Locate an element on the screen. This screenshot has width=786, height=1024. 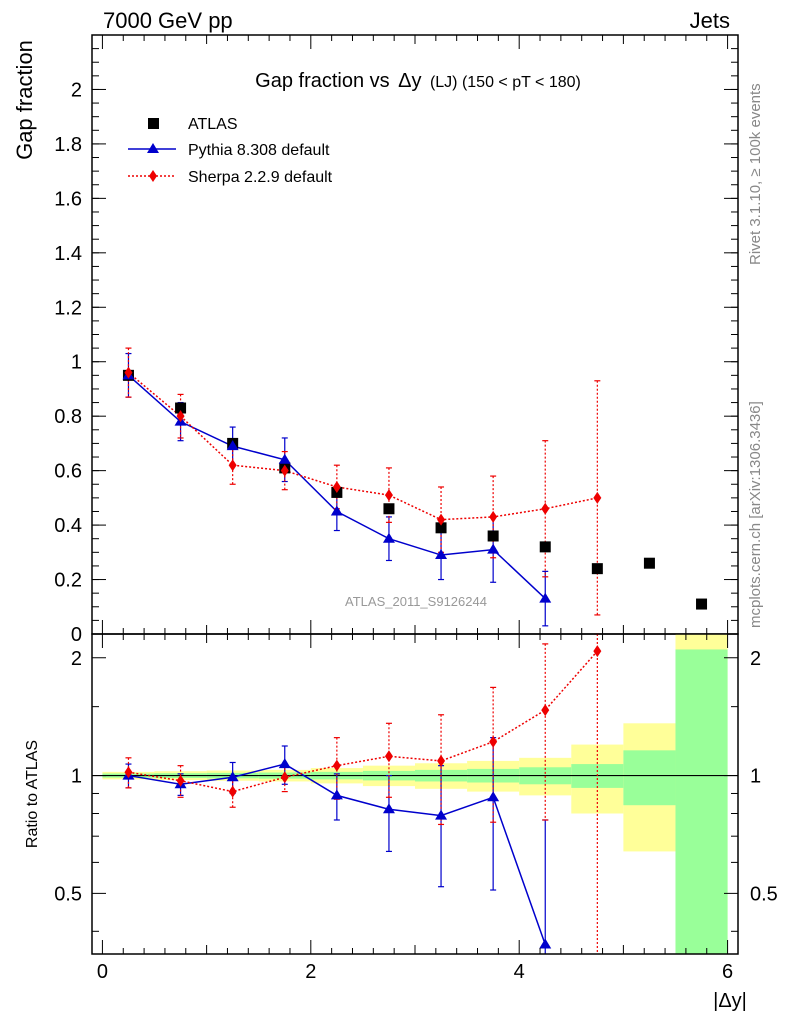
legend-label-atlas: ATLAS is located at coordinates (213, 124).